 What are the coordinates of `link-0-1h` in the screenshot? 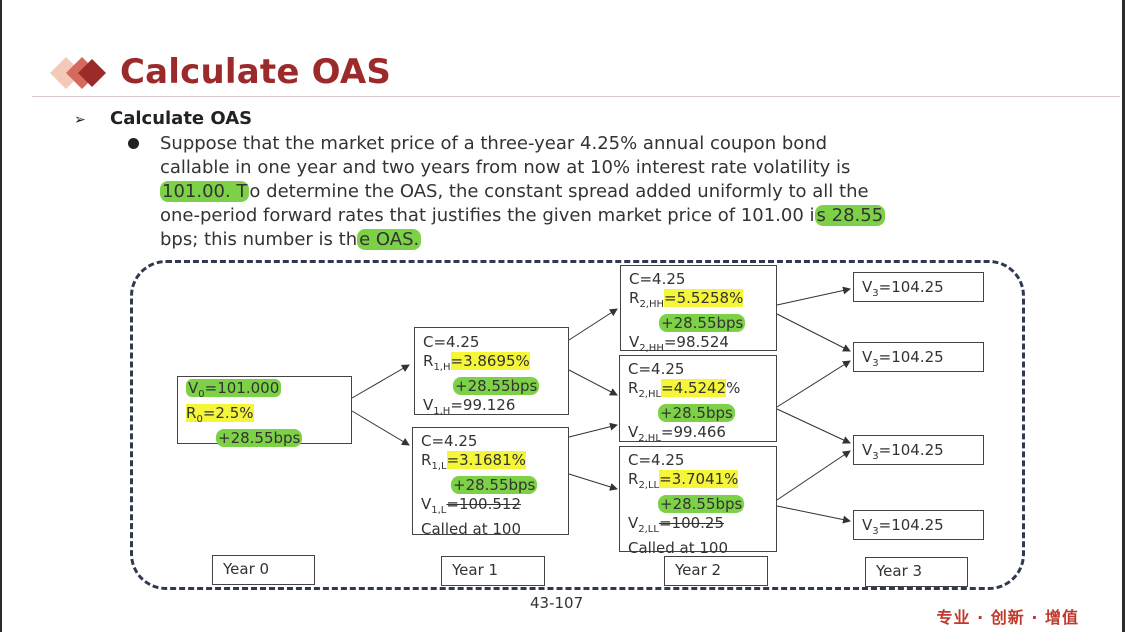 It's located at (380, 381).